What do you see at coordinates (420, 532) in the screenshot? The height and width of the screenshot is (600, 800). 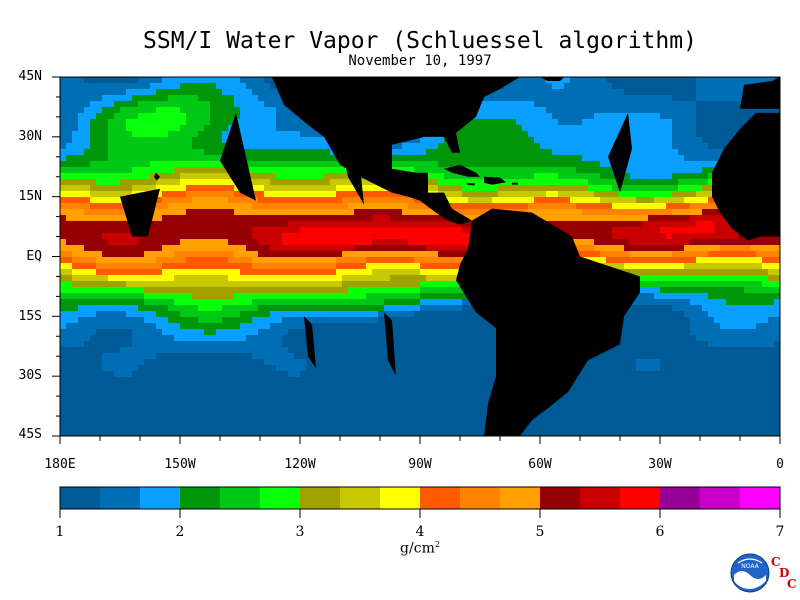 I see `scale-label-4: 4` at bounding box center [420, 532].